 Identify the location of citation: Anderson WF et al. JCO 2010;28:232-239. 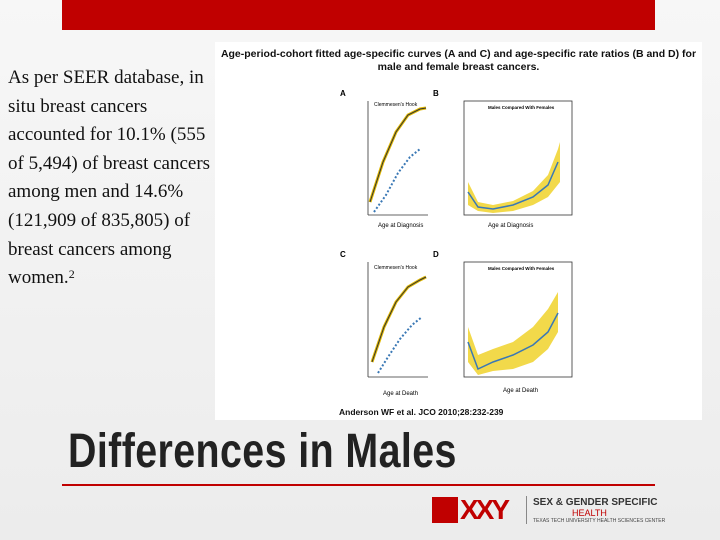
(421, 412).